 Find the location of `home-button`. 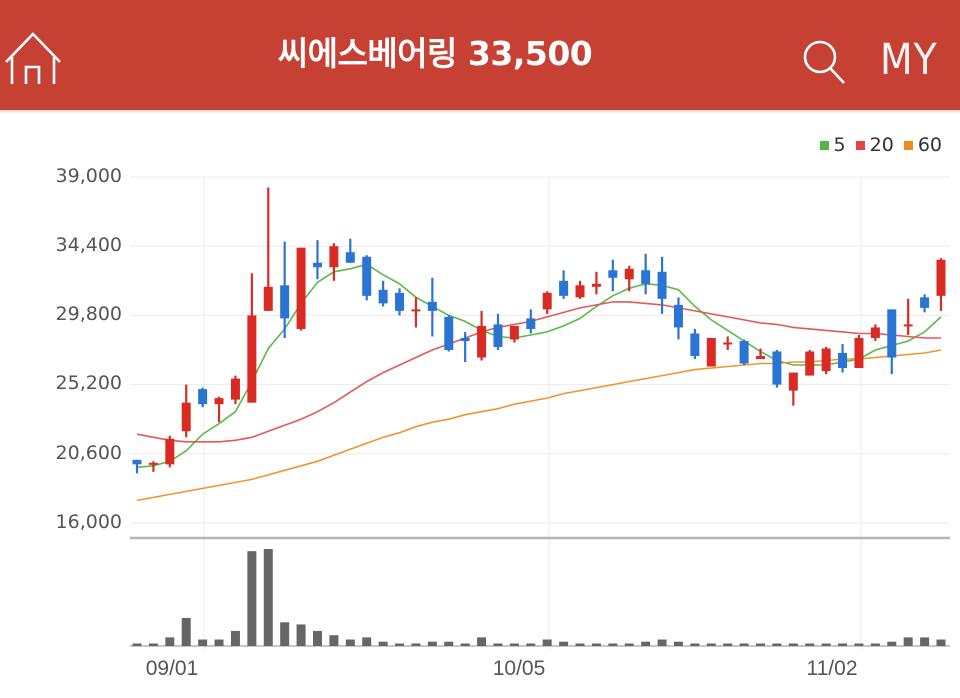

home-button is located at coordinates (33, 58).